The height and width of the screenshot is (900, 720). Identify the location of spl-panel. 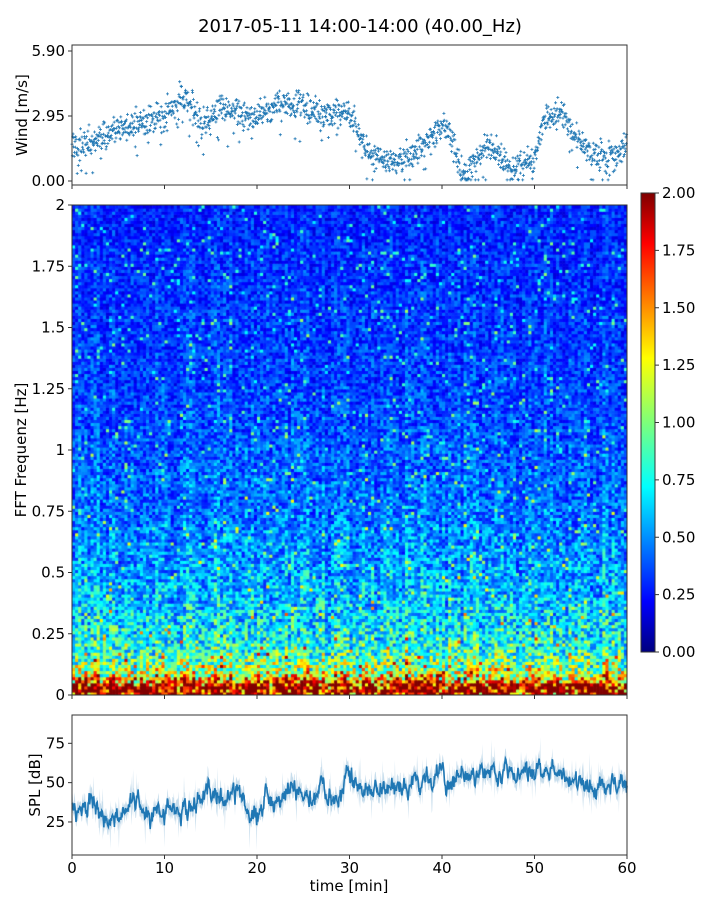
(349, 794).